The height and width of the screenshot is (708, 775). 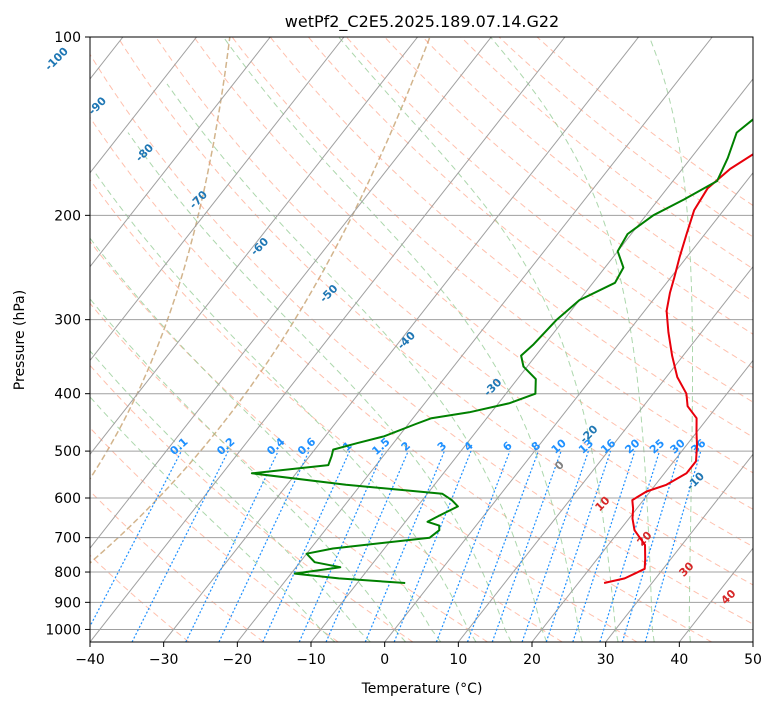 I want to click on x-tick-label: −30, so click(x=164, y=660).